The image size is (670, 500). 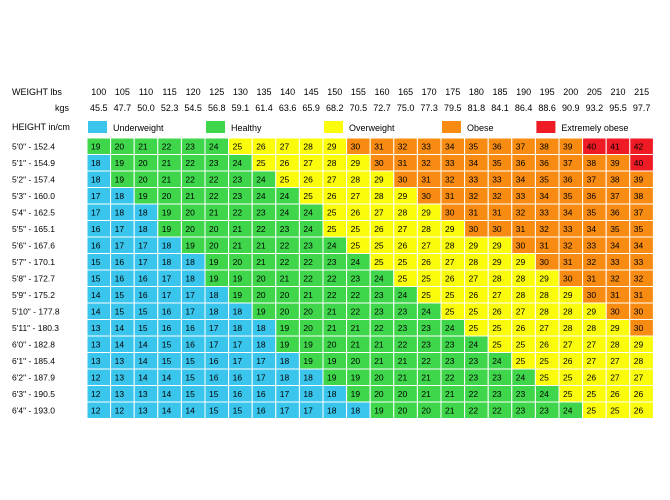 What do you see at coordinates (499, 92) in the screenshot?
I see `weight-lbs-tick: 185` at bounding box center [499, 92].